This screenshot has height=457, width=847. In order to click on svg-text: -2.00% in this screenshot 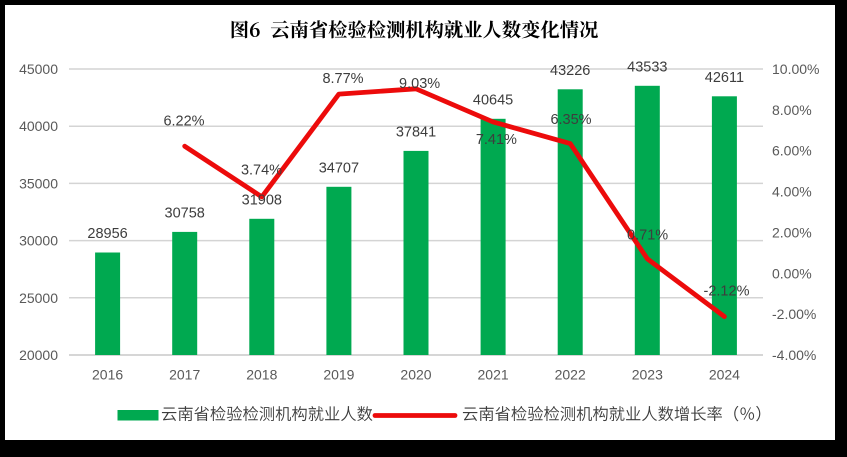, I will do `click(794, 314)`.